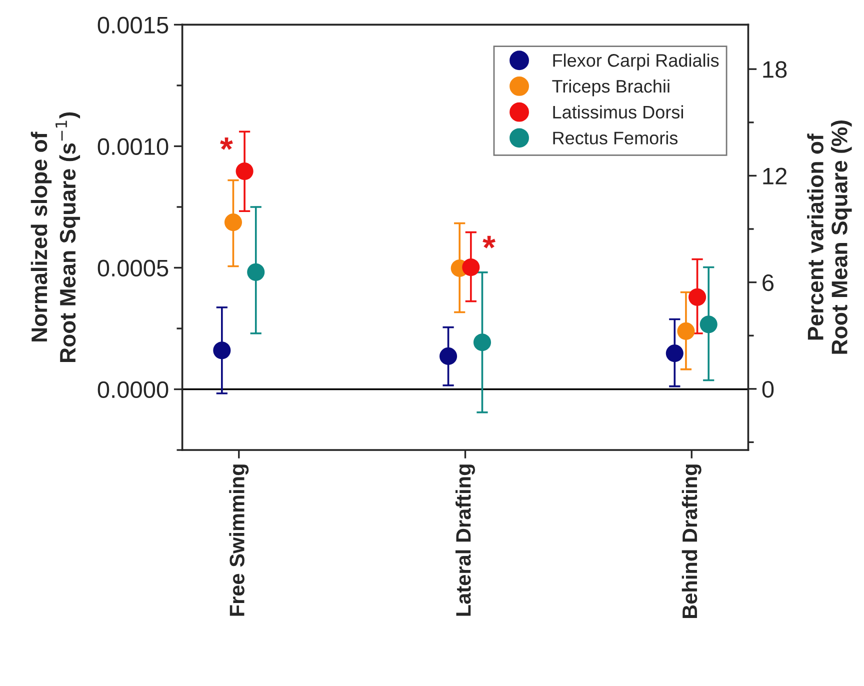 The width and height of the screenshot is (864, 686). Describe the element at coordinates (133, 389) in the screenshot. I see `y-tick-label: 0.0000` at that location.